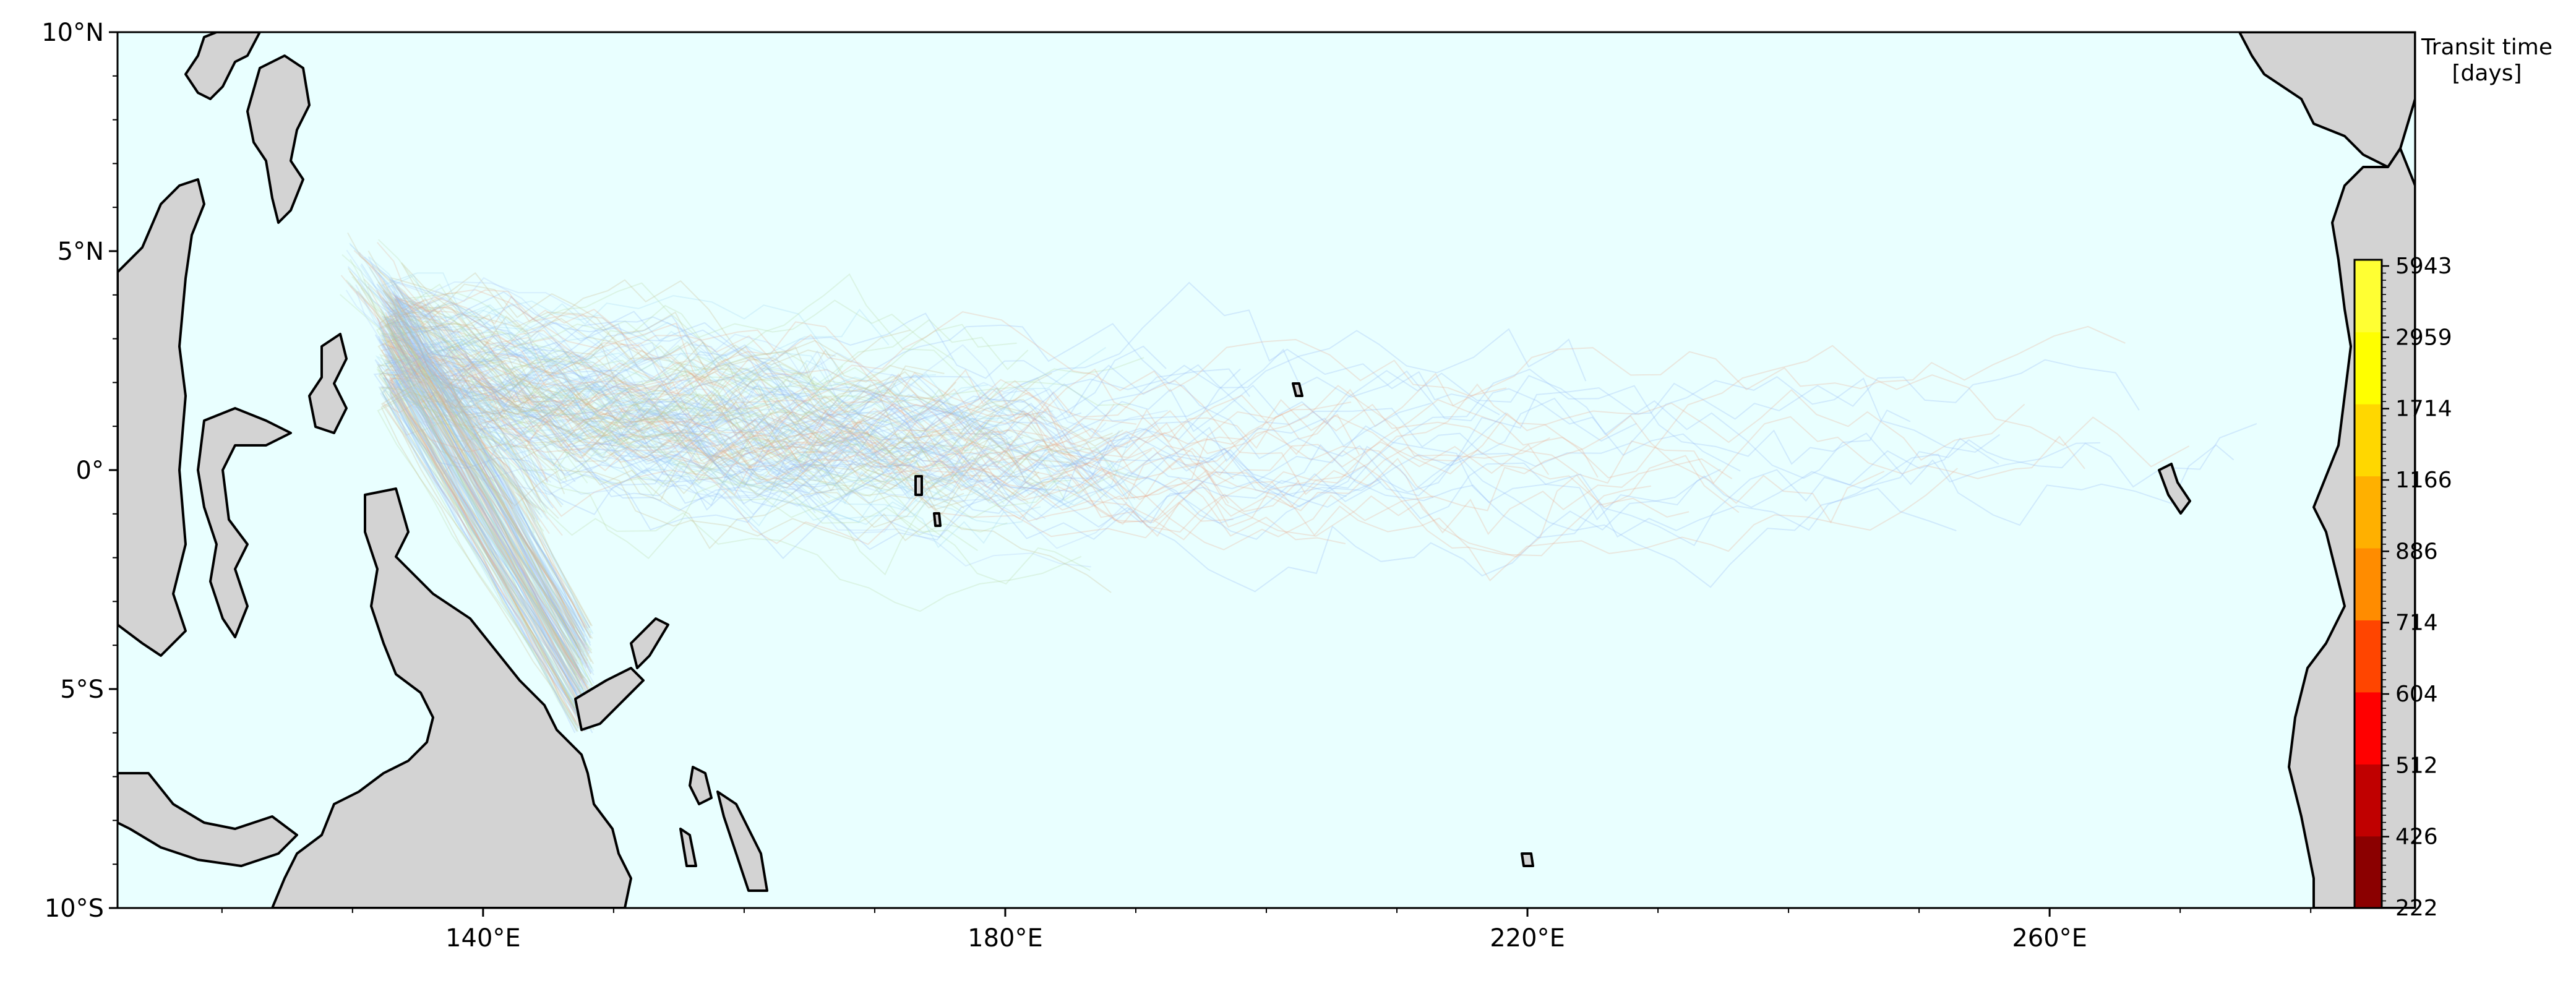  I want to click on land-solomon-islands, so click(742, 841).